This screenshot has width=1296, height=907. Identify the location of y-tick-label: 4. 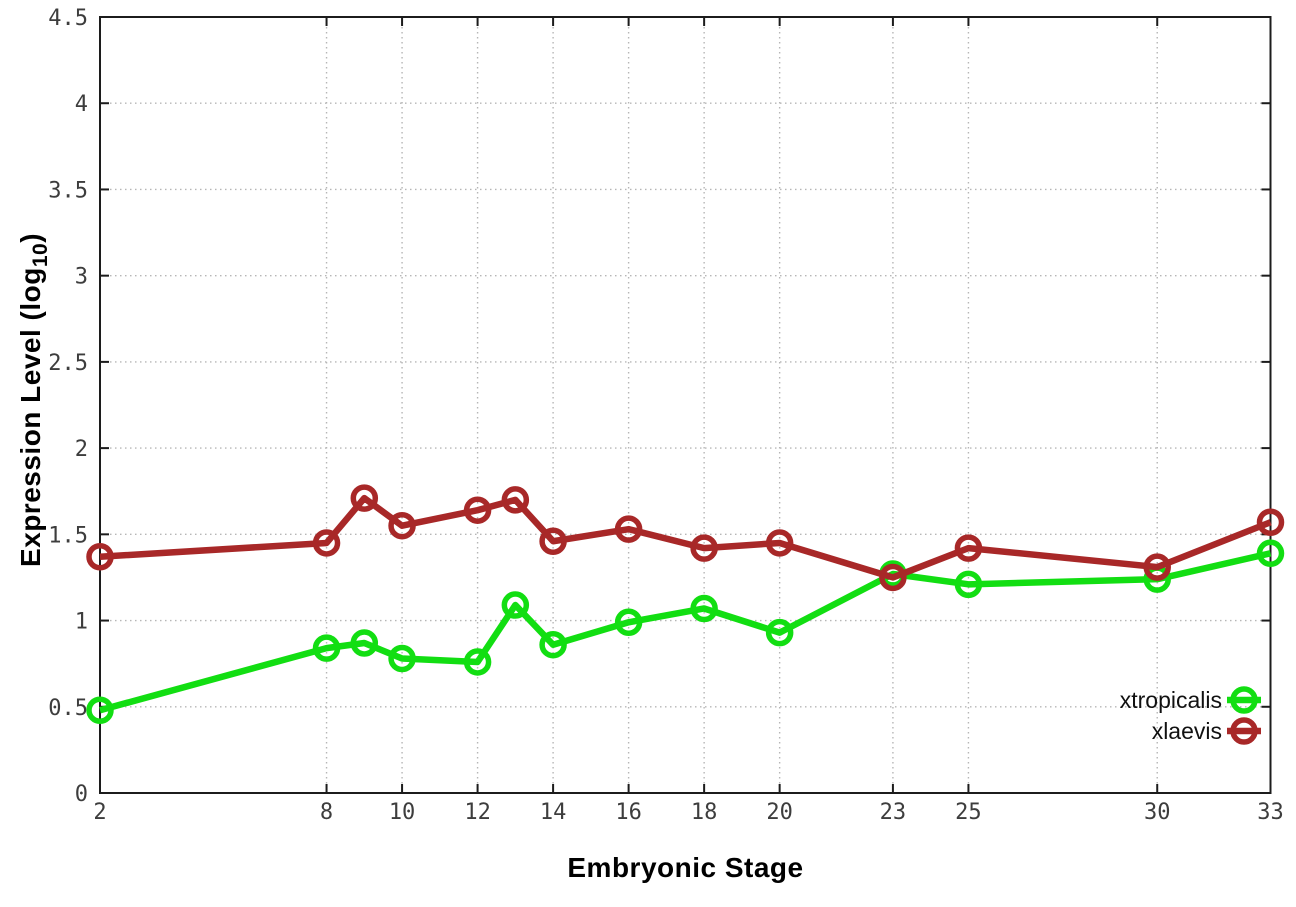
(81, 104).